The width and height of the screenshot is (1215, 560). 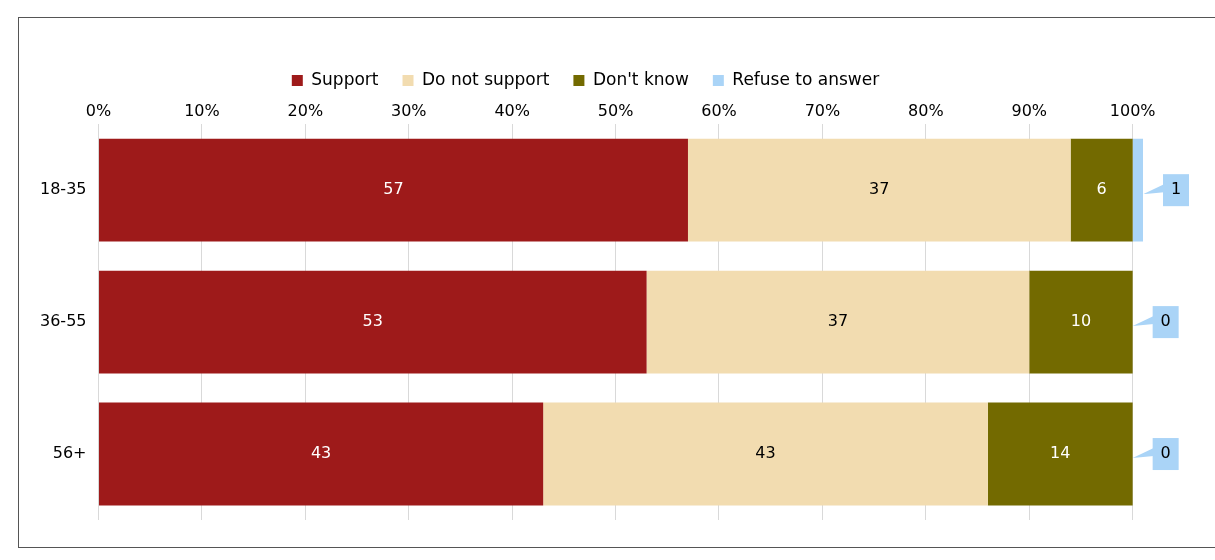 I want to click on y-tick-label: 18-35, so click(x=63, y=189).